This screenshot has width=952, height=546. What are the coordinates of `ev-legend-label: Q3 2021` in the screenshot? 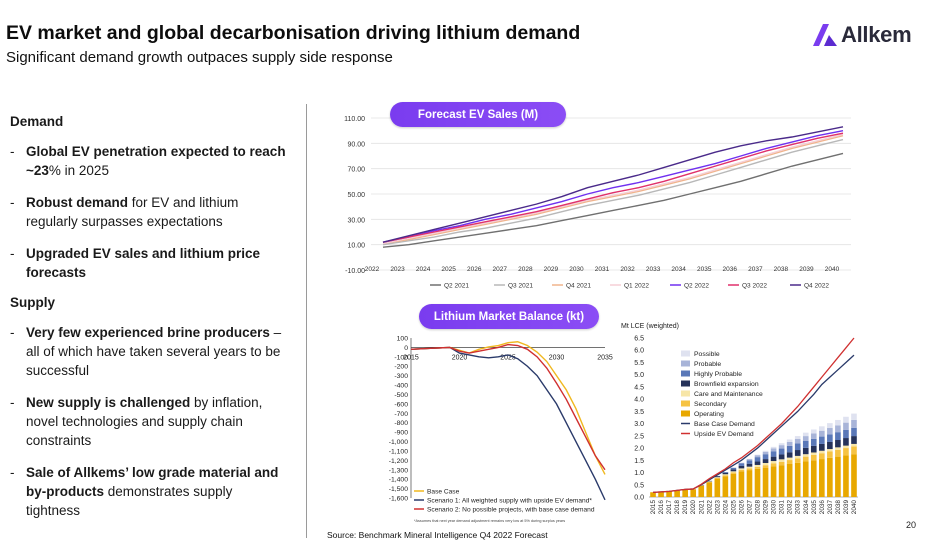 It's located at (520, 286).